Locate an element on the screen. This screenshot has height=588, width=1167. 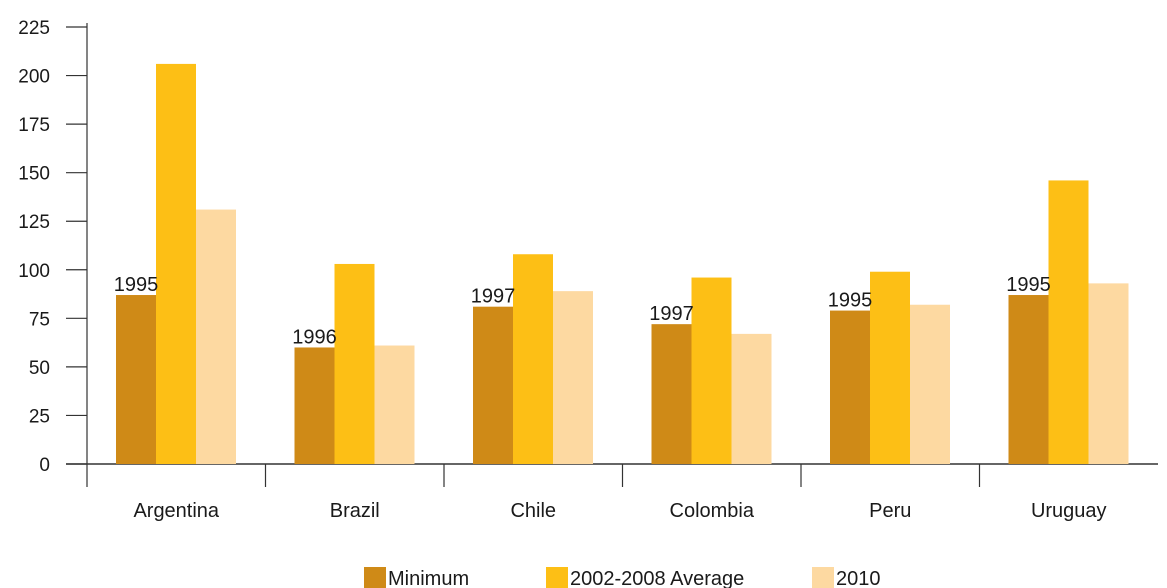
legend-label: 2002-2008 Average is located at coordinates (657, 578).